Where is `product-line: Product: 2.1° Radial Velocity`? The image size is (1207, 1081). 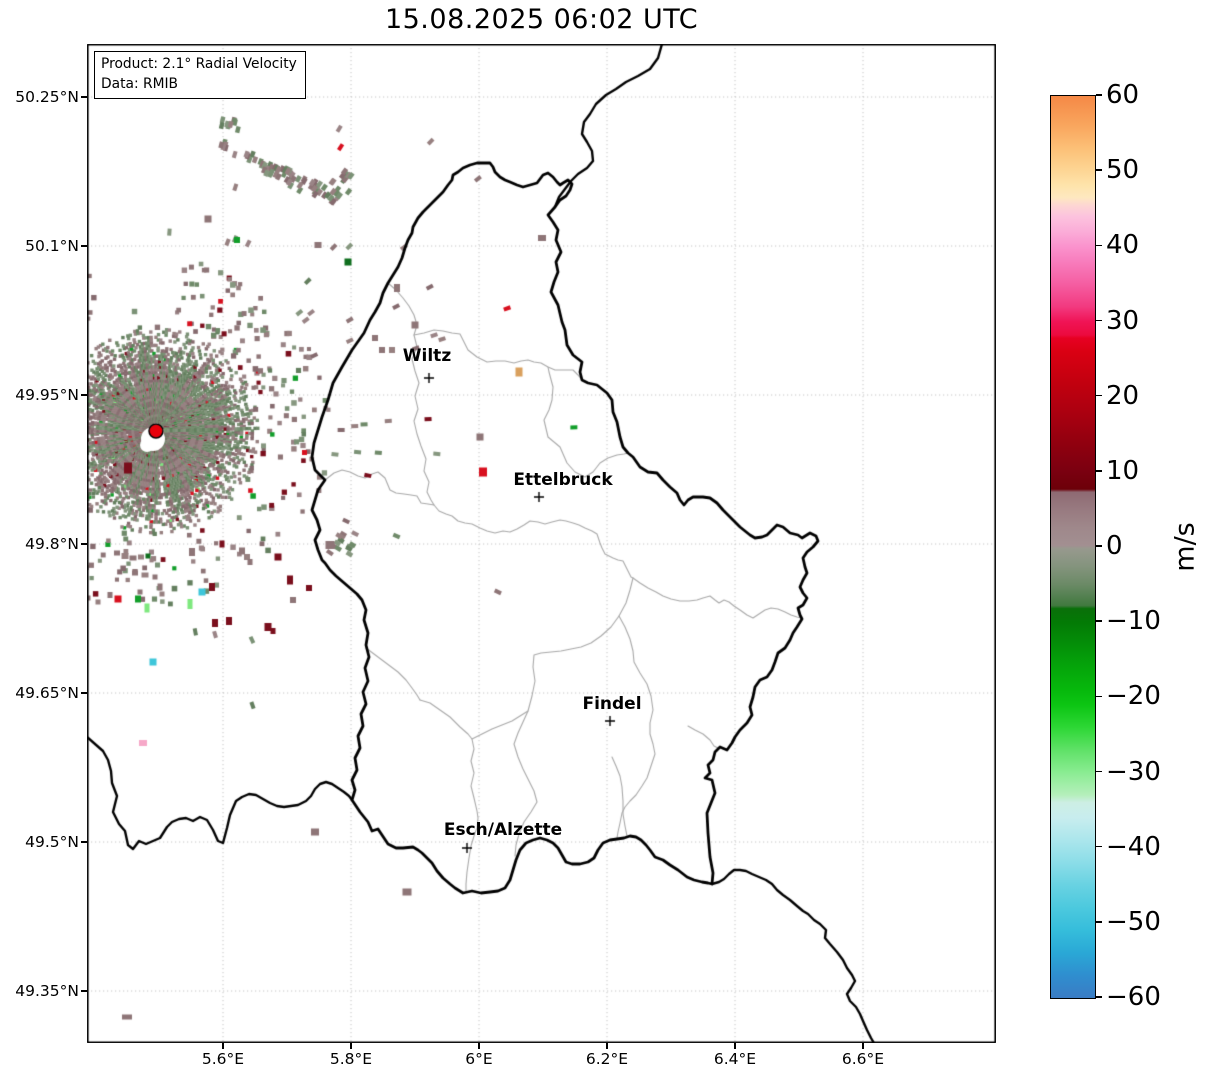 product-line: Product: 2.1° Radial Velocity is located at coordinates (199, 64).